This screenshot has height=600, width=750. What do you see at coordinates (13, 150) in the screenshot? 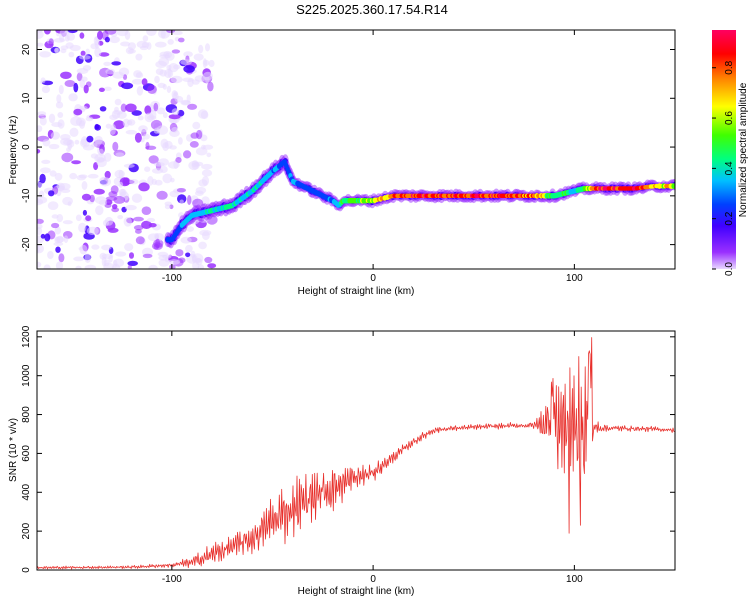
I see `spectrogram-y-label: Frequency (Hz)` at bounding box center [13, 150].